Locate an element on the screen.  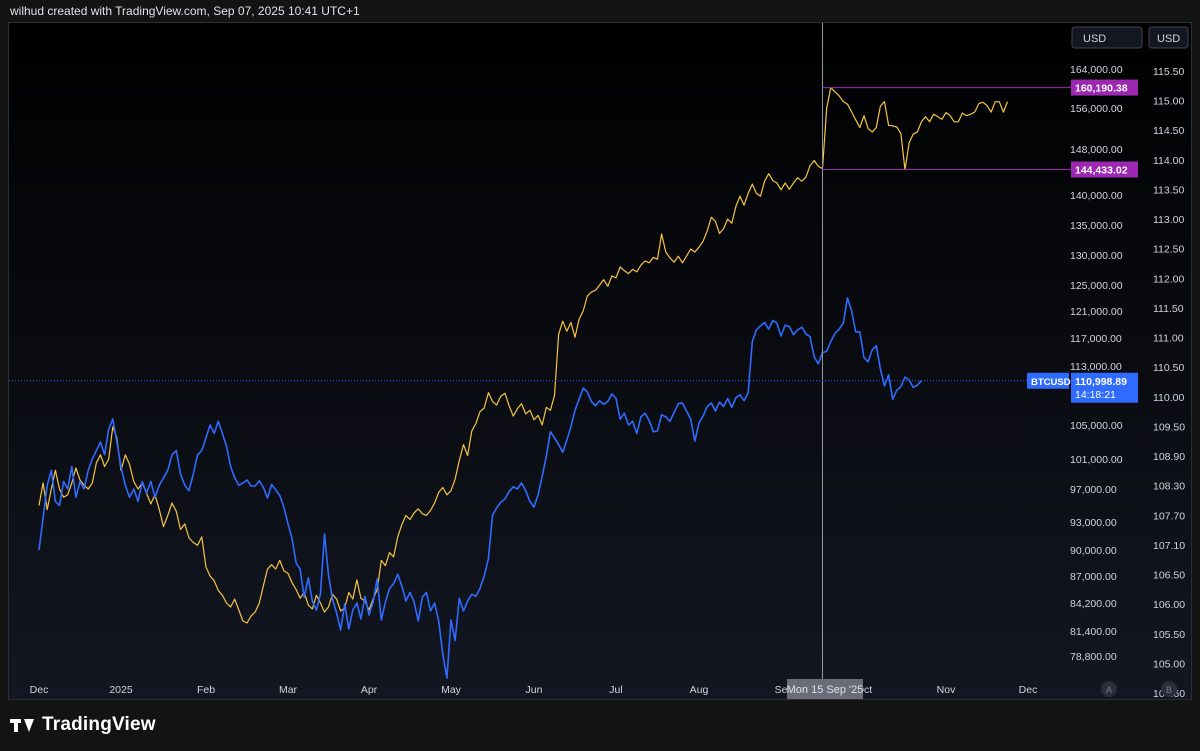
currency-selector-right: USD is located at coordinates (1168, 37).